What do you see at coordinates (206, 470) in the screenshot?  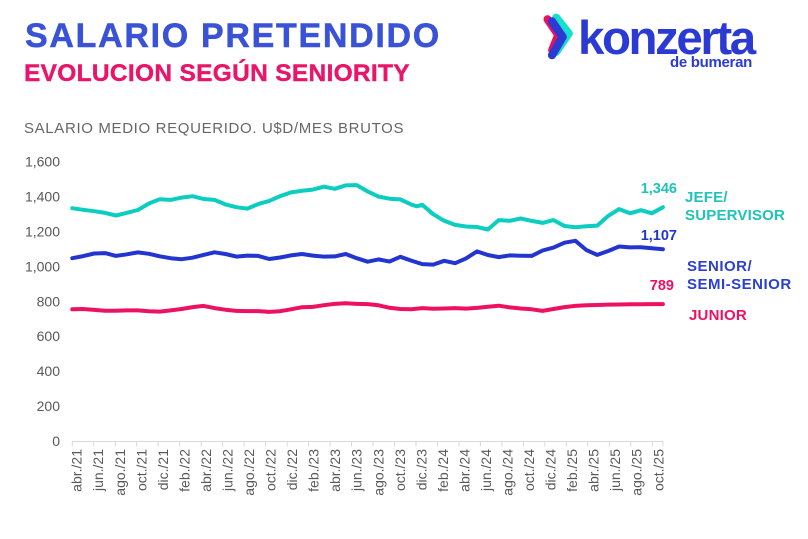 I see `svg-text: abr./22` at bounding box center [206, 470].